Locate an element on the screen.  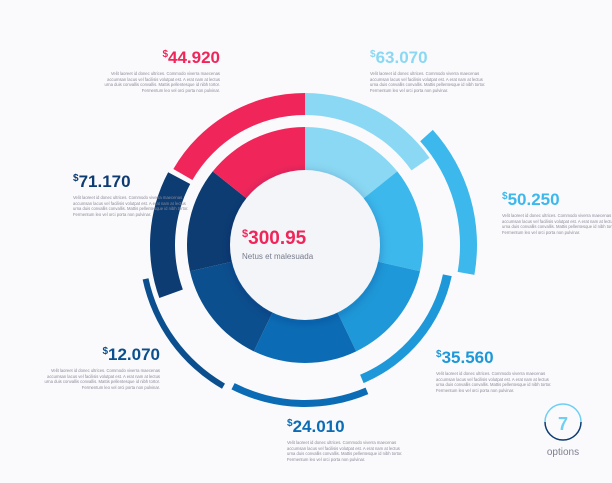
center-disk is located at coordinates (305, 245).